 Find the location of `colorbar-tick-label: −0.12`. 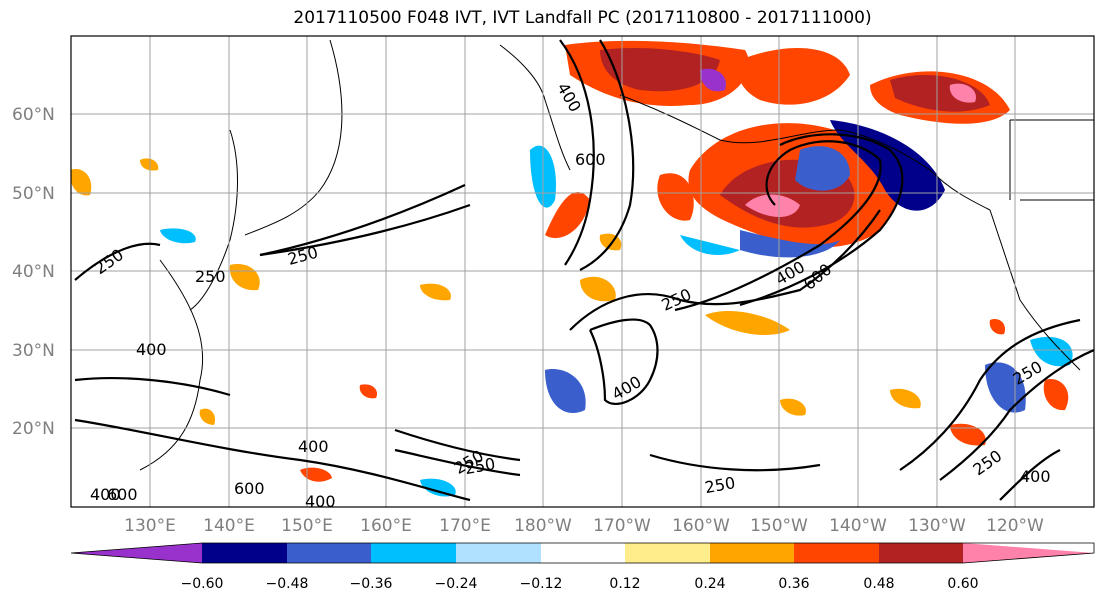

colorbar-tick-label: −0.12 is located at coordinates (541, 584).